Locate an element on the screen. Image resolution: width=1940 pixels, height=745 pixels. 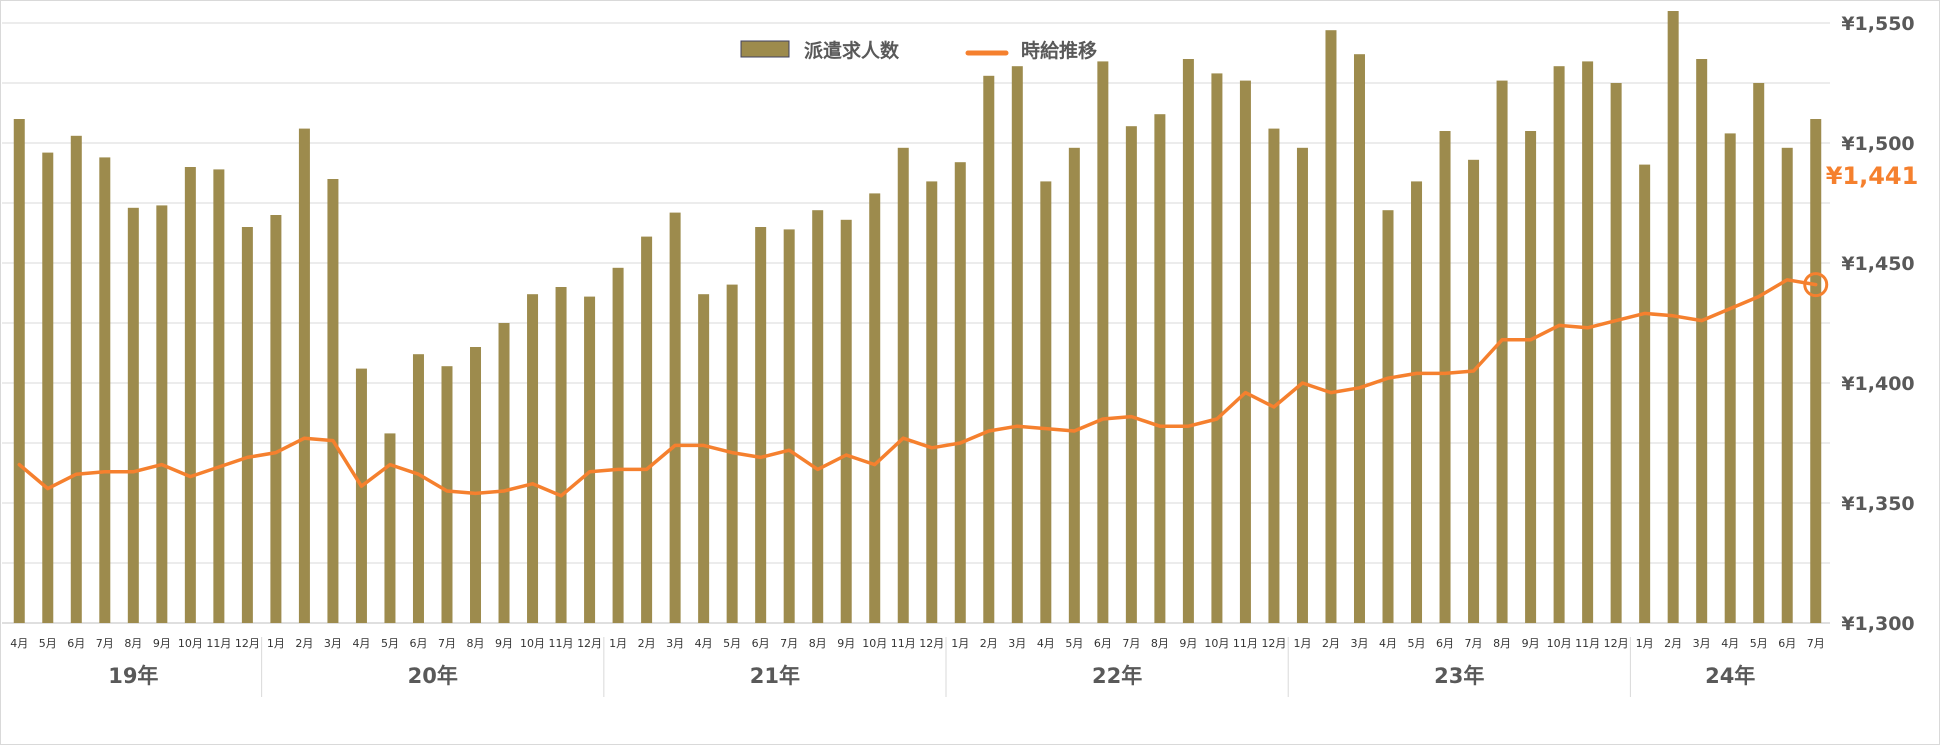
legend-label-line: 時給推移 is located at coordinates (1059, 50).